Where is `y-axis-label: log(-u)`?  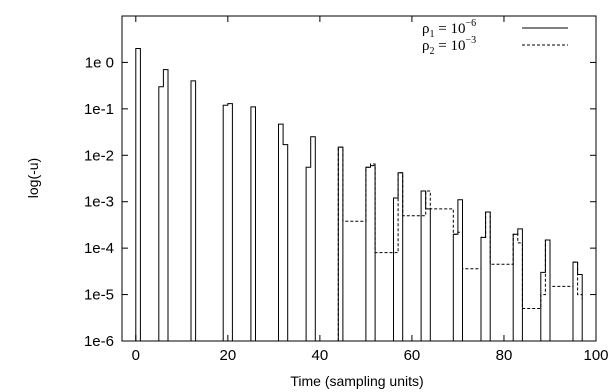
y-axis-label: log(-u) is located at coordinates (33, 178).